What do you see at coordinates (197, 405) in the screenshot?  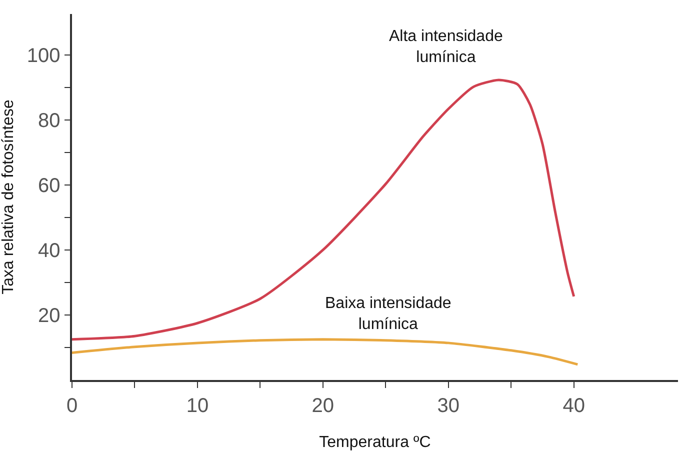 I see `x-tick-label: 10` at bounding box center [197, 405].